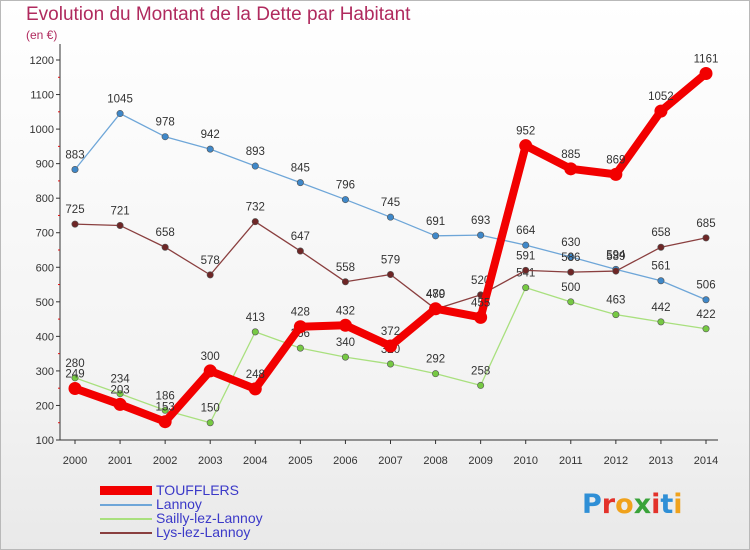  What do you see at coordinates (656, 504) in the screenshot?
I see `logo-letter: i` at bounding box center [656, 504].